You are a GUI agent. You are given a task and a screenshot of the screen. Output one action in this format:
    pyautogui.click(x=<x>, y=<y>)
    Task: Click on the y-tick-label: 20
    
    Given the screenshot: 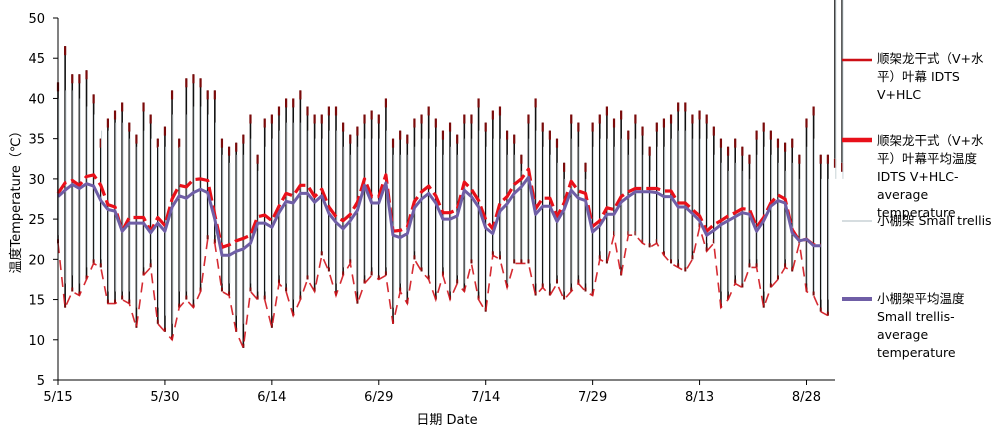 What is the action you would take?
    pyautogui.click(x=36, y=260)
    